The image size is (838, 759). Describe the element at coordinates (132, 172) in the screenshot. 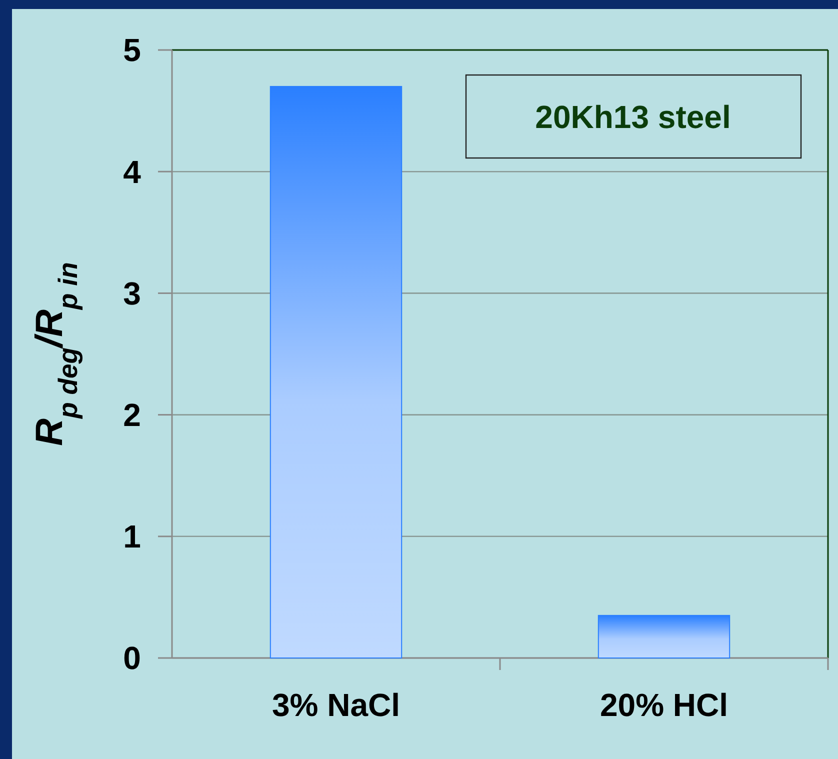

I see `y-tick-label: 4` at that location.